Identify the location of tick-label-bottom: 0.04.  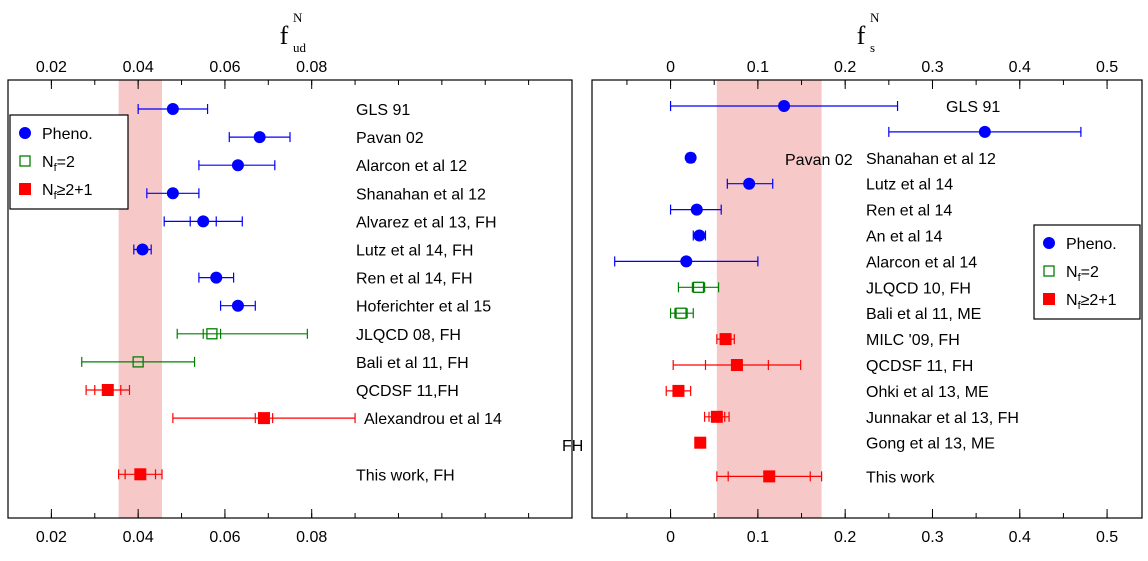
(138, 537).